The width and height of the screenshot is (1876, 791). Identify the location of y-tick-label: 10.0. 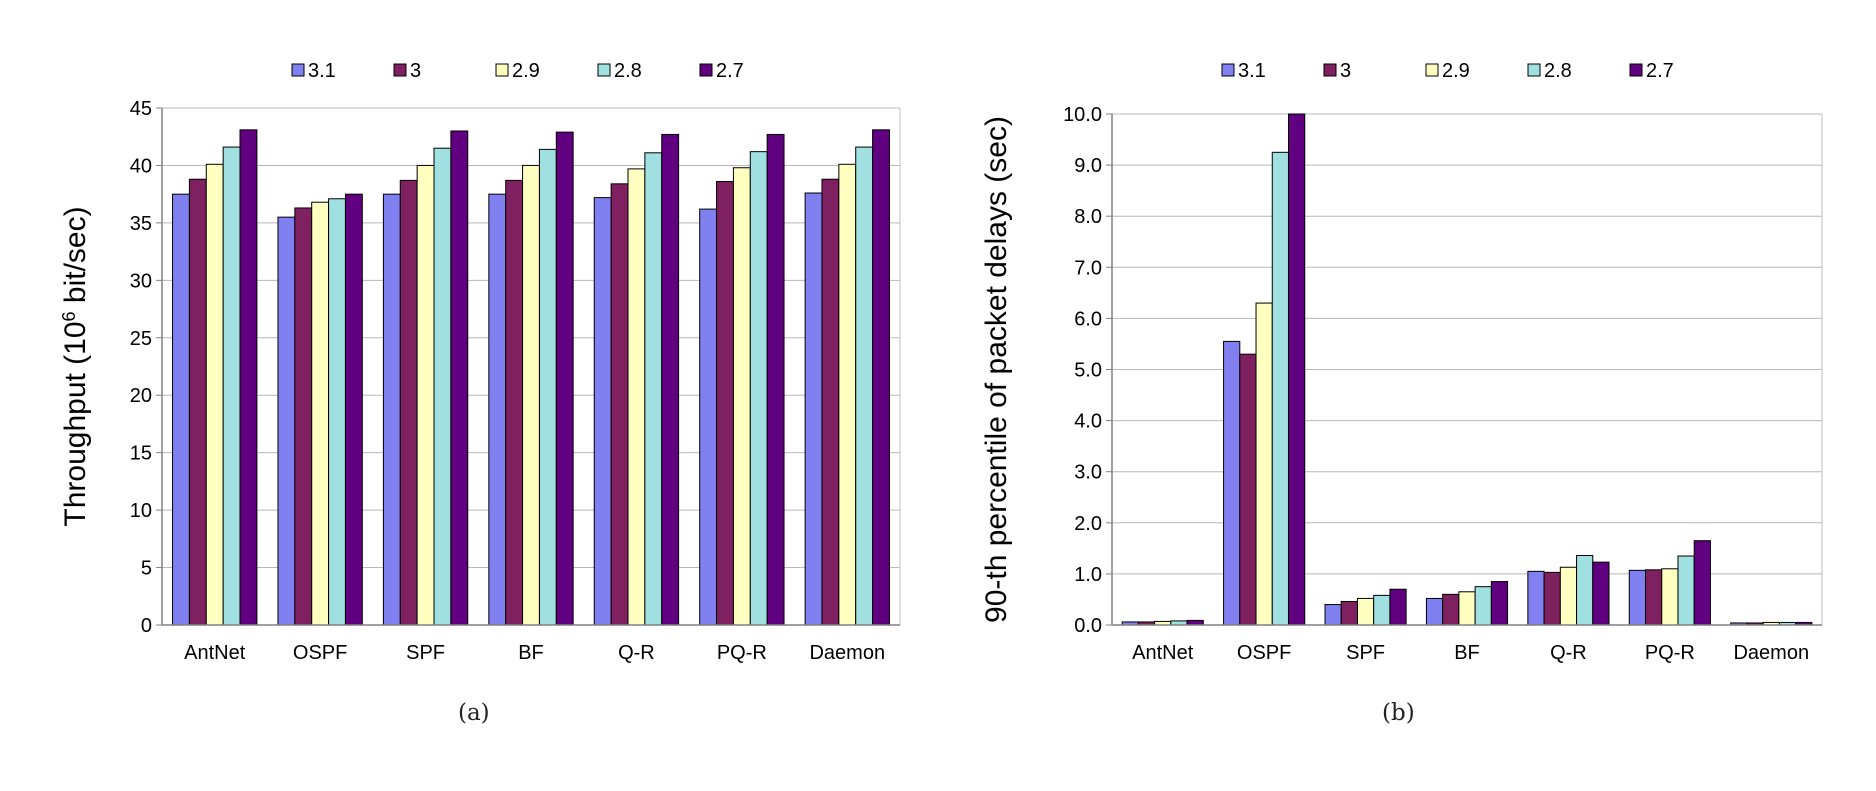
(1082, 115).